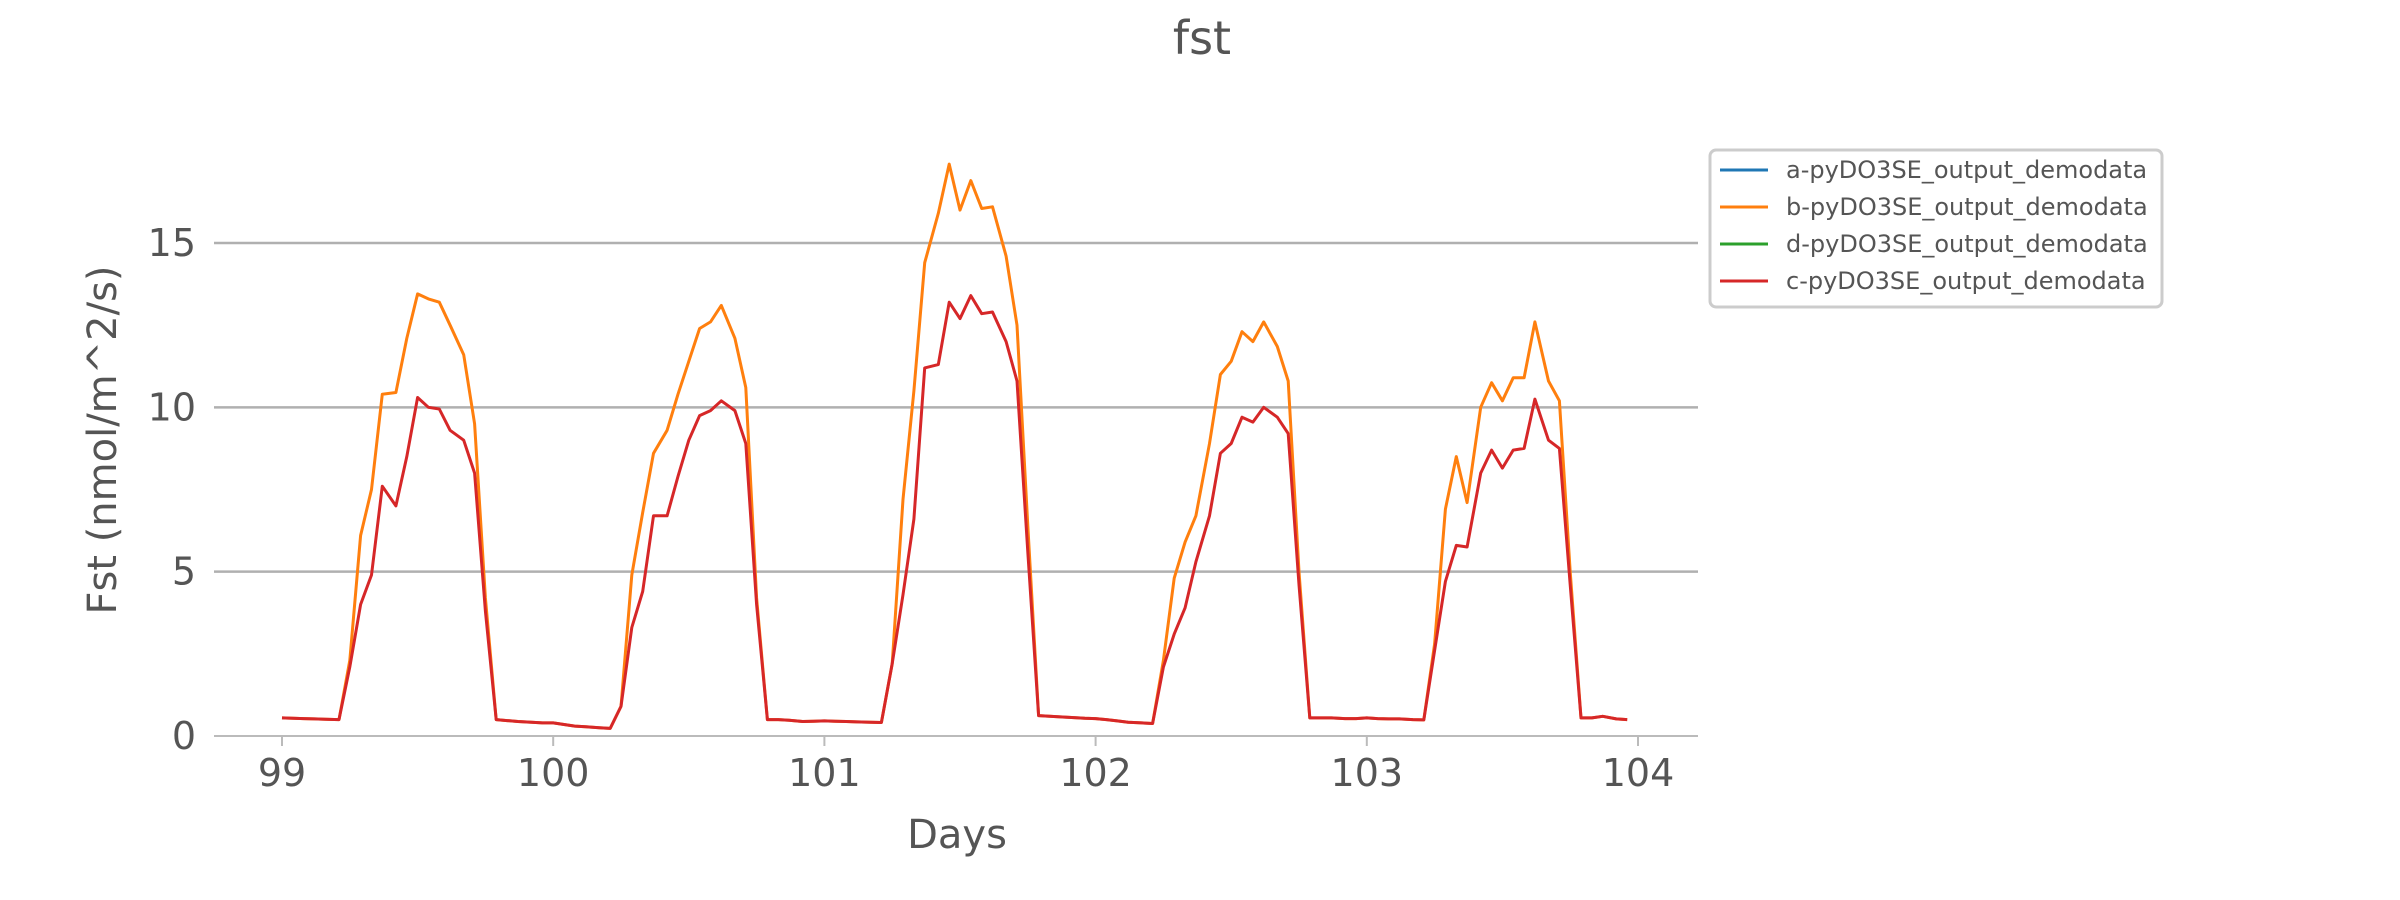 The image size is (2400, 900). I want to click on x-axis-label: Days, so click(957, 835).